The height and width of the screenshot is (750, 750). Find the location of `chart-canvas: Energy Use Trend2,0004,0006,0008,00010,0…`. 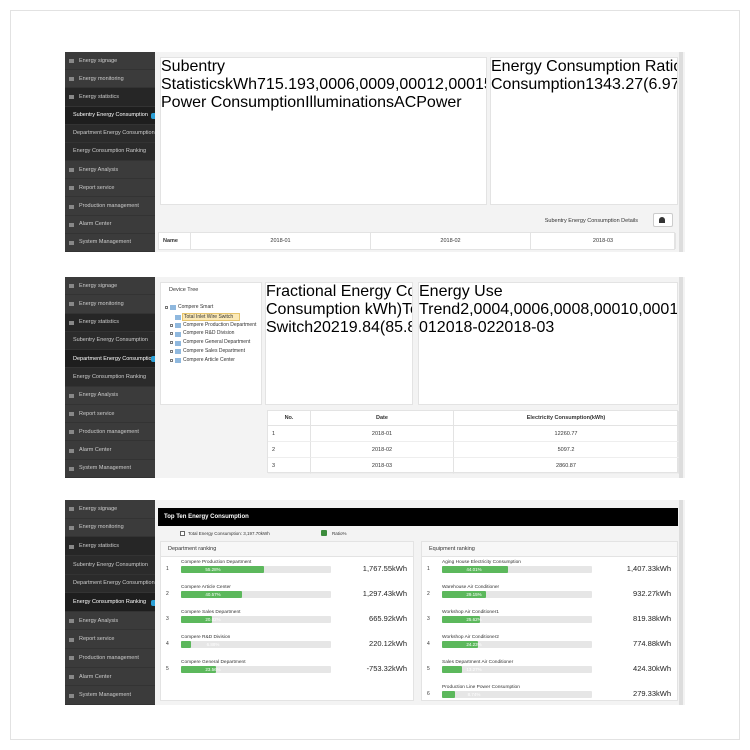

chart-canvas: Energy Use Trend2,0004,0006,0008,00010,0… is located at coordinates (548, 310).